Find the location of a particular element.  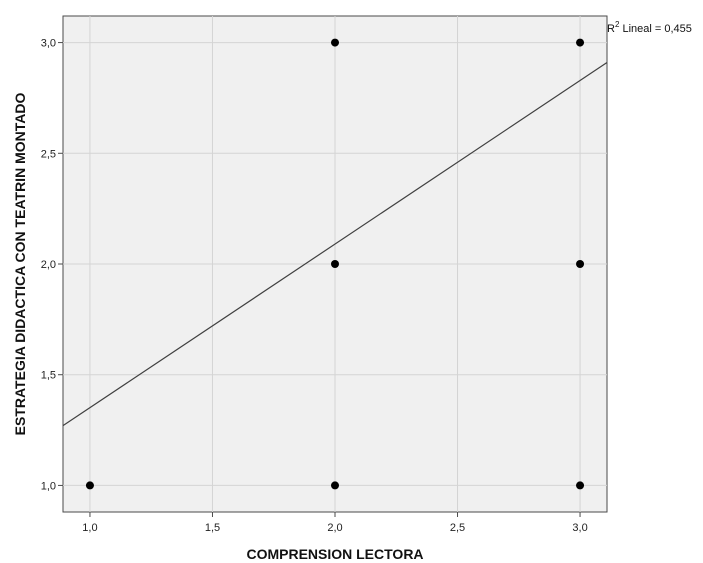

x-tick-label: 2,0 is located at coordinates (334, 528).